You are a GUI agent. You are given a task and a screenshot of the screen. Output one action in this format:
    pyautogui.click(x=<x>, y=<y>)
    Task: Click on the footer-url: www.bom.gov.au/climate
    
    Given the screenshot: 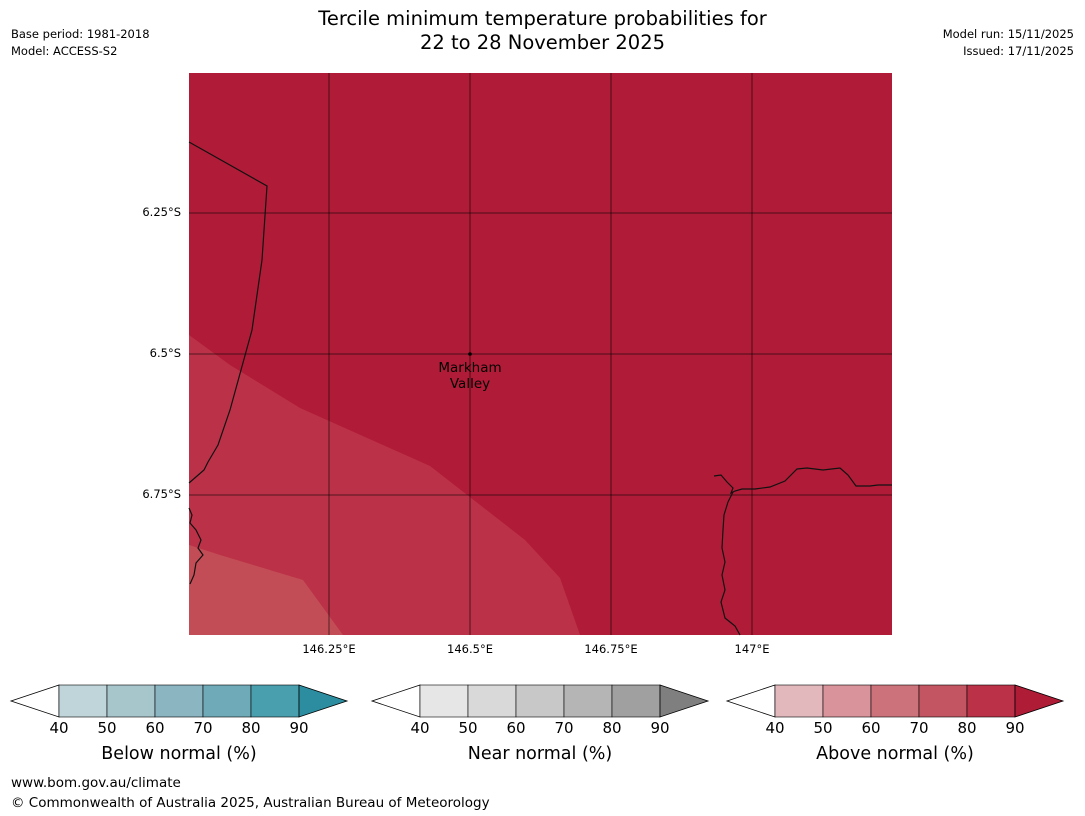 What is the action you would take?
    pyautogui.click(x=96, y=783)
    